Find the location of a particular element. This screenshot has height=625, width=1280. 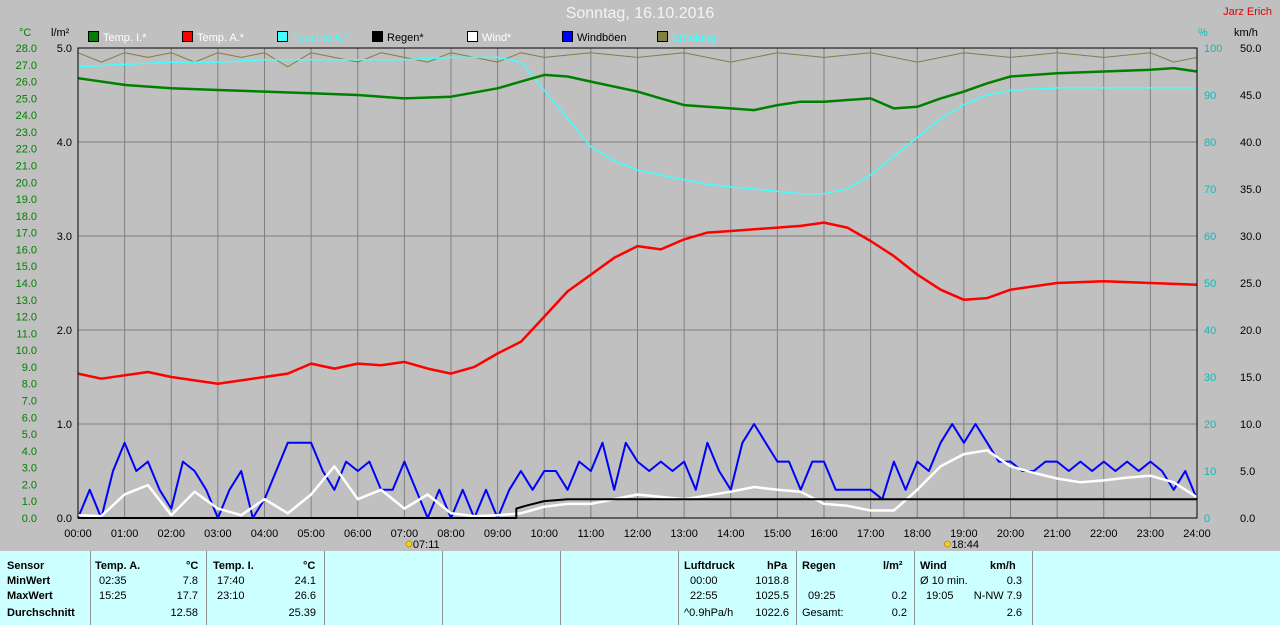

x-tick-label: 00:00 is located at coordinates (78, 534).